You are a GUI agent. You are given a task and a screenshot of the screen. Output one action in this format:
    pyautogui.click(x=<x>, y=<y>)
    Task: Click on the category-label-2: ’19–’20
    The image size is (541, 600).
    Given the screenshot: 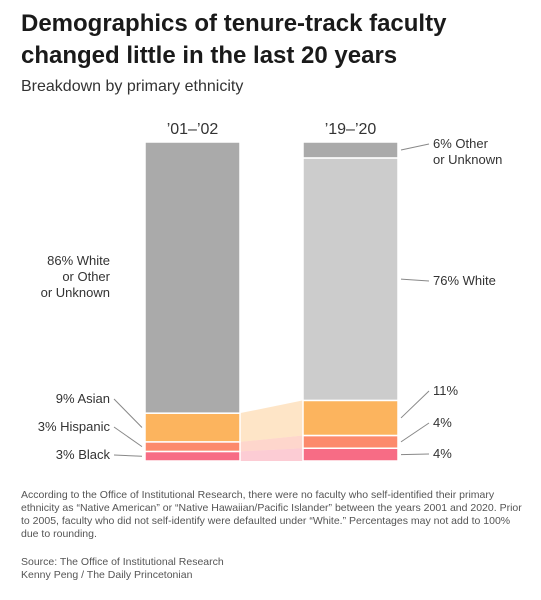 What is the action you would take?
    pyautogui.click(x=351, y=129)
    